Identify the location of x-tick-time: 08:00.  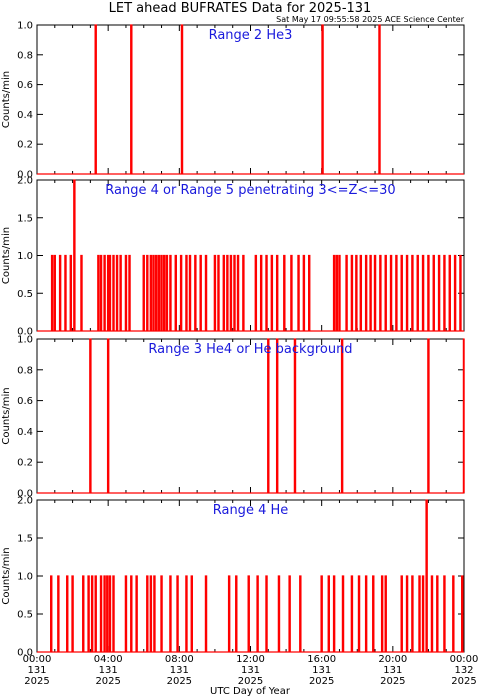
(179, 659).